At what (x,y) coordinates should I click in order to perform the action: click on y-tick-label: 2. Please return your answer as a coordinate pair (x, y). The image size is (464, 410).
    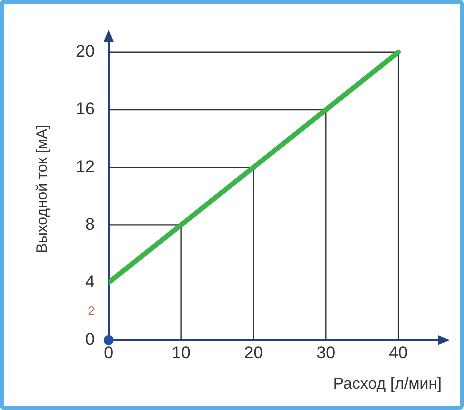
    Looking at the image, I should click on (92, 311).